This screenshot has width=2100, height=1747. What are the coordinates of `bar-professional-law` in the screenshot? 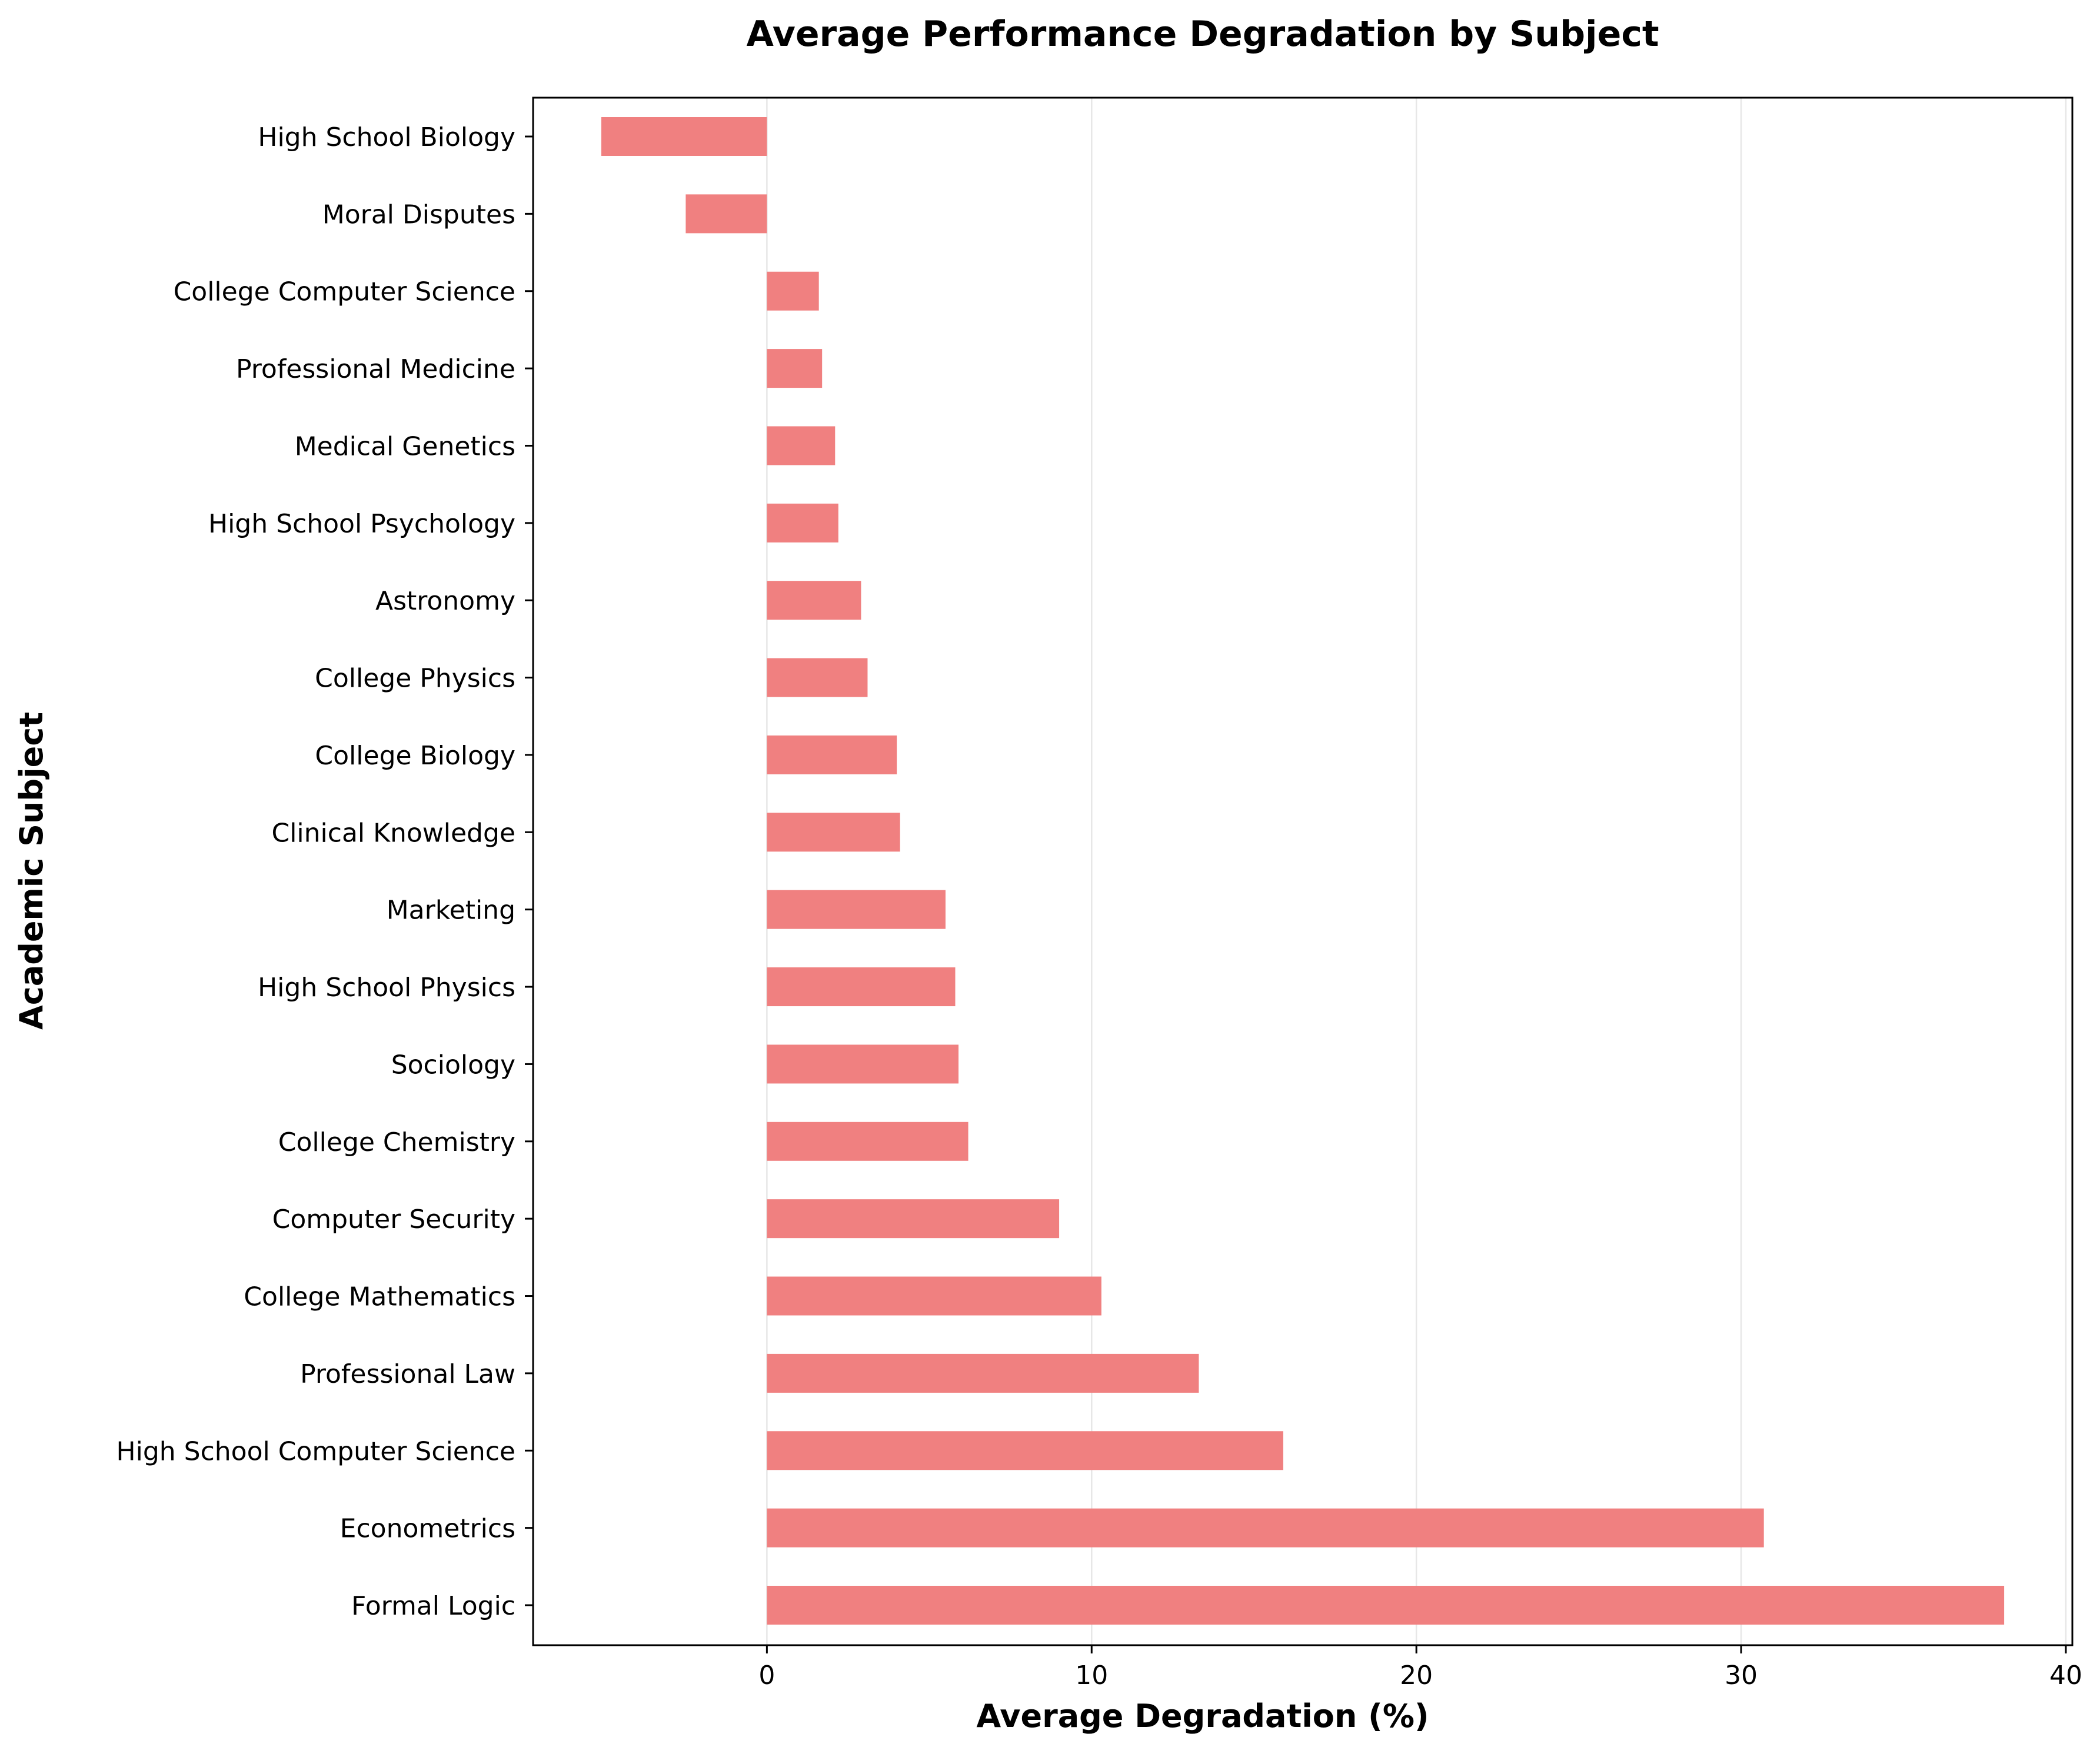 It's located at (983, 1373).